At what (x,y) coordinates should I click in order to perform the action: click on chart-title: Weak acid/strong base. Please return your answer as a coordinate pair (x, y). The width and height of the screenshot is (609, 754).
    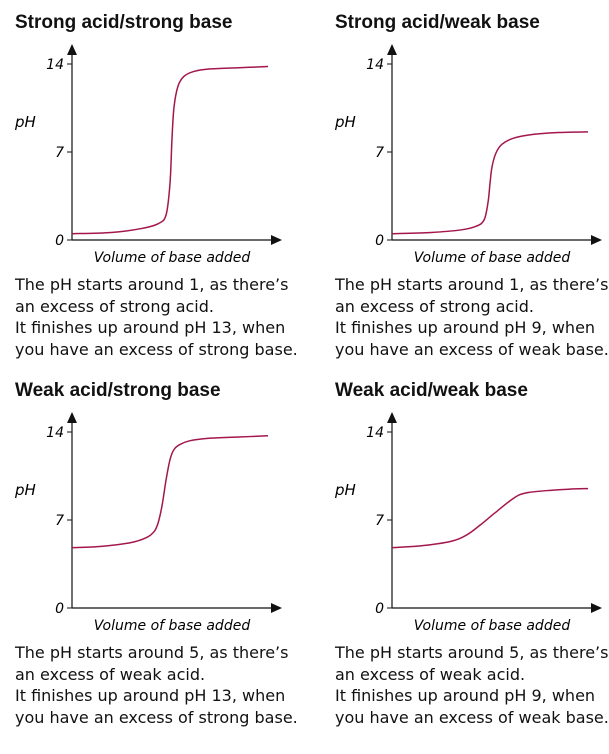
    Looking at the image, I should click on (118, 390).